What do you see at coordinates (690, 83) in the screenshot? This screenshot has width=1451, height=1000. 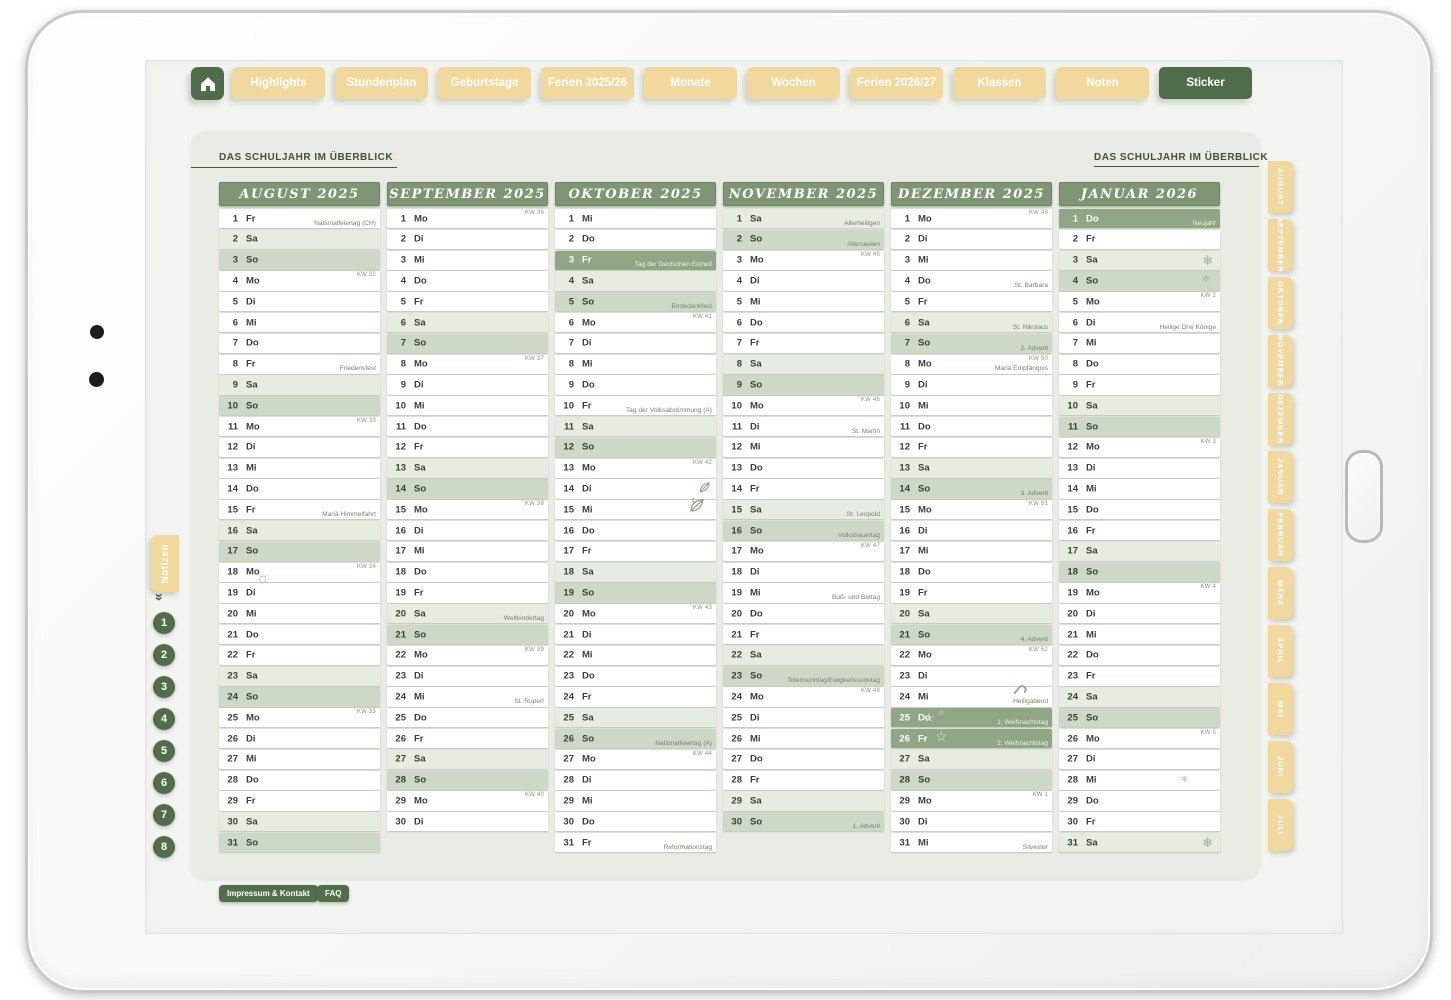 I see `nav-tab-monate: Monate` at bounding box center [690, 83].